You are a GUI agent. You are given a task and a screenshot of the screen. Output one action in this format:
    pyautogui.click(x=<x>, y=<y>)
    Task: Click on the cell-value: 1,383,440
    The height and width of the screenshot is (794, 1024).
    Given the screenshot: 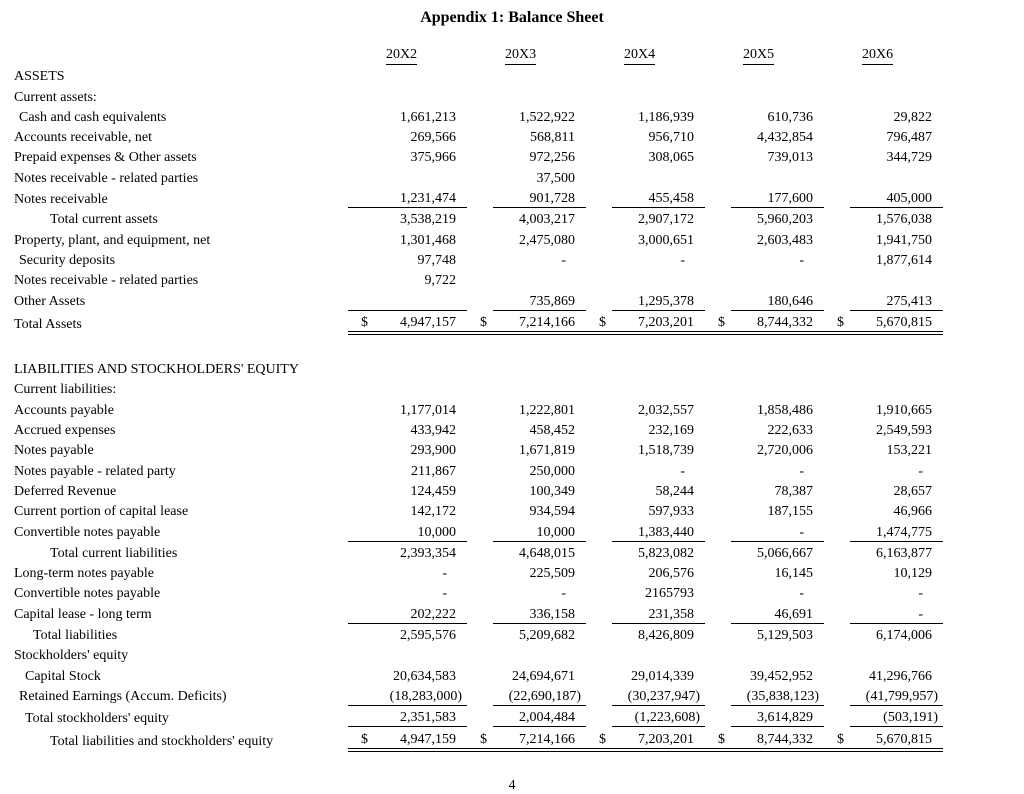 What is the action you would take?
    pyautogui.click(x=657, y=531)
    